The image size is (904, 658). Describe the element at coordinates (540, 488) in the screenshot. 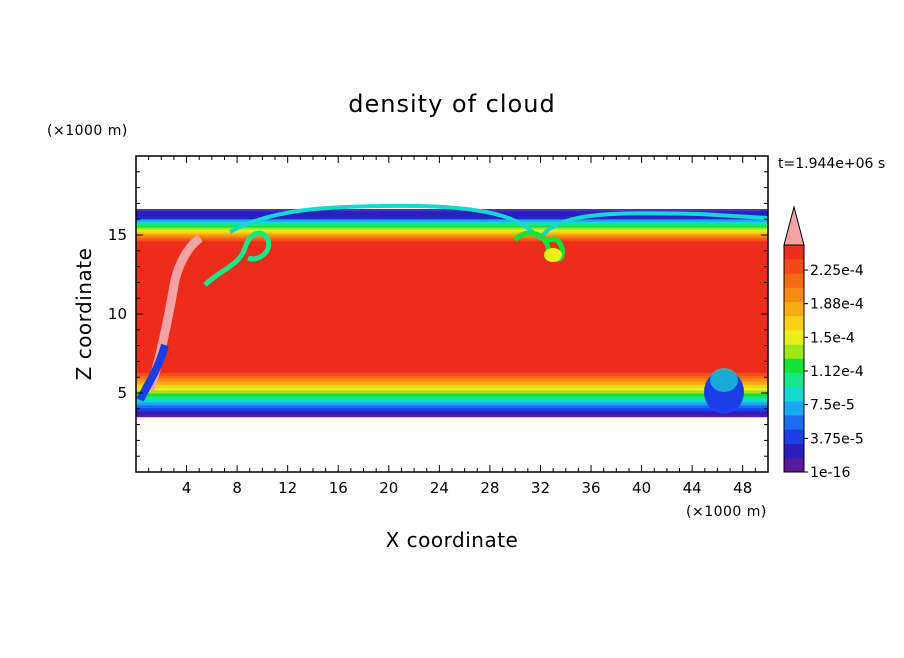

I see `x-tick-label: 32` at that location.